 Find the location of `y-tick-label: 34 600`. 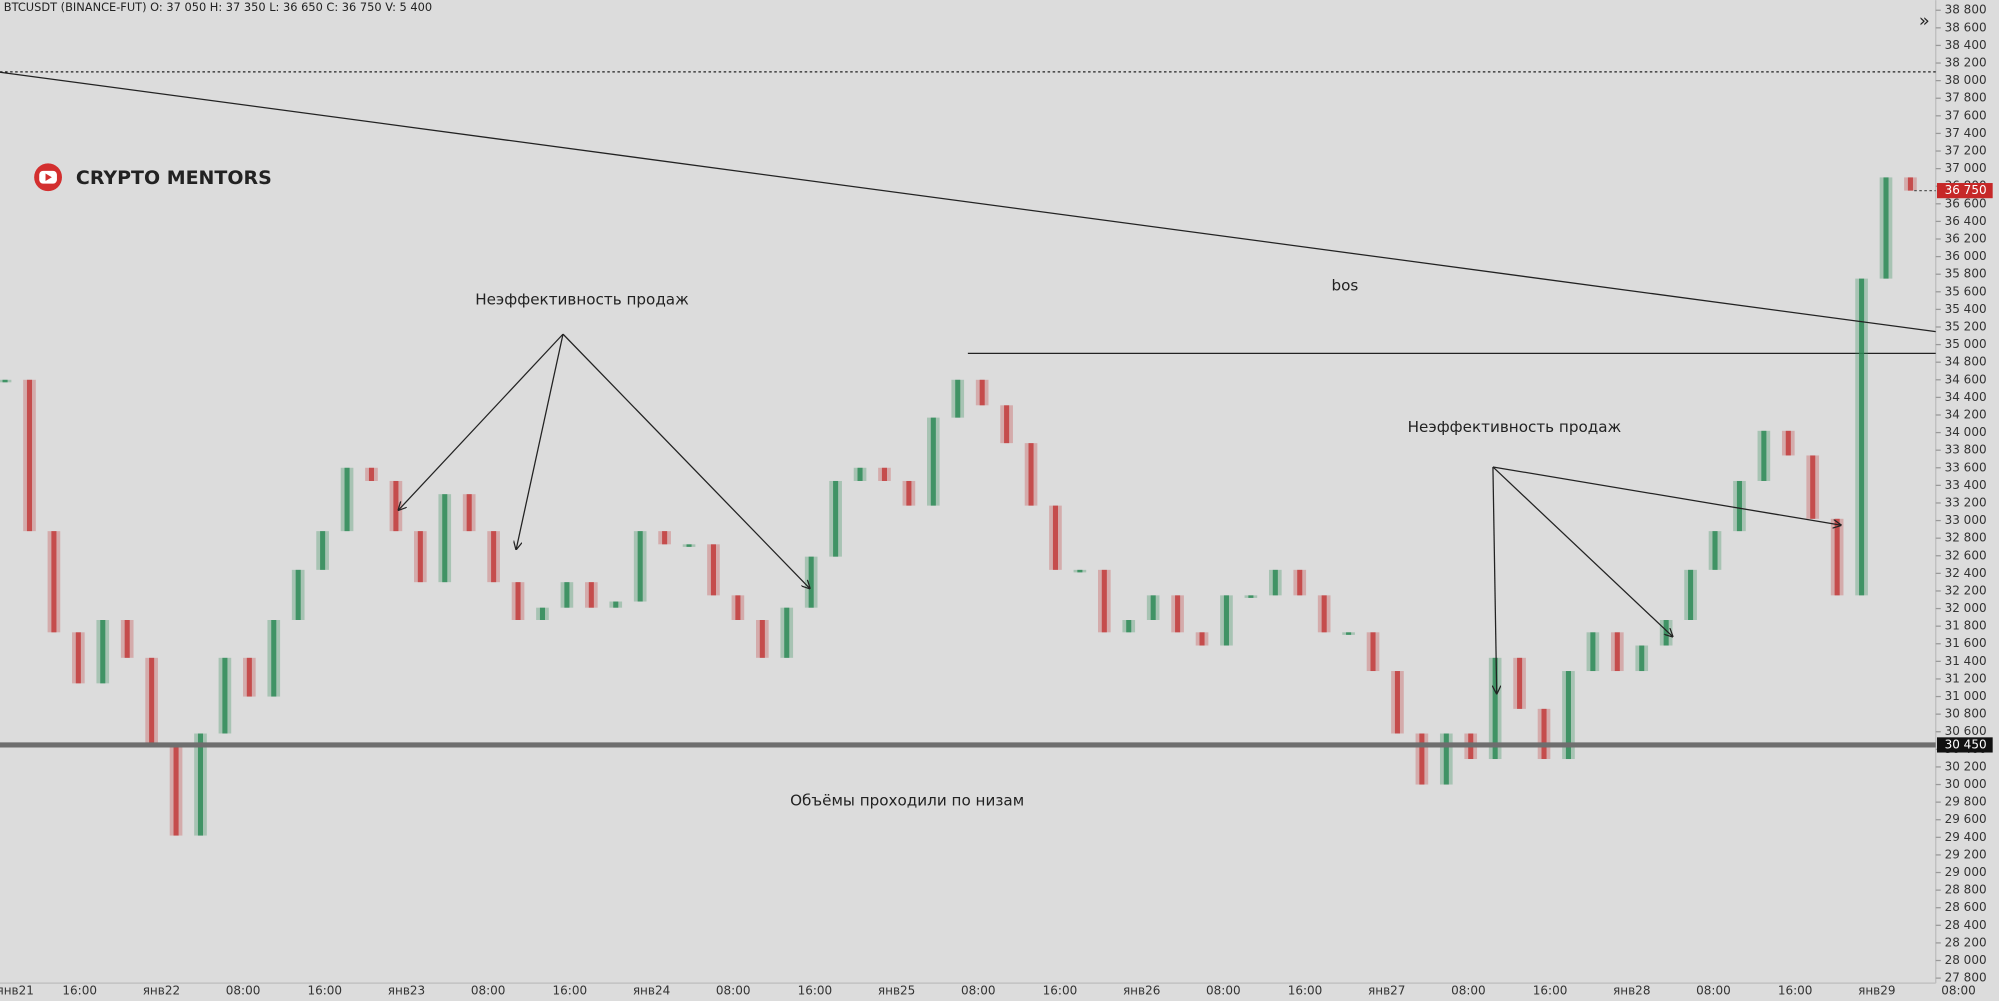

y-tick-label: 34 600 is located at coordinates (1966, 379).